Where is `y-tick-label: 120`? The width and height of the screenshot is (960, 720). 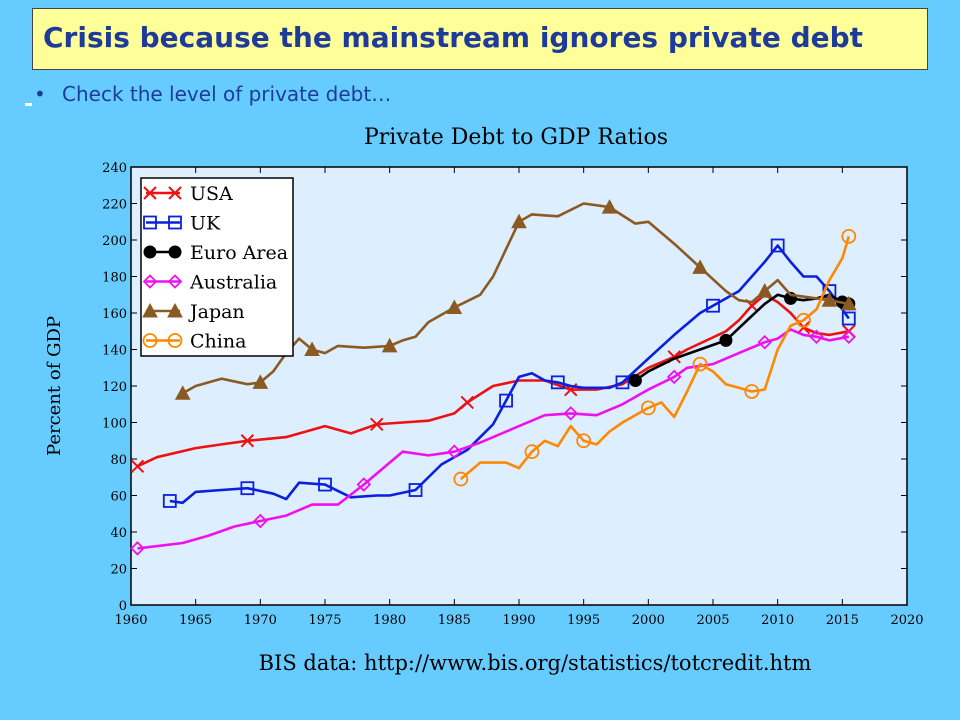 y-tick-label: 120 is located at coordinates (114, 387).